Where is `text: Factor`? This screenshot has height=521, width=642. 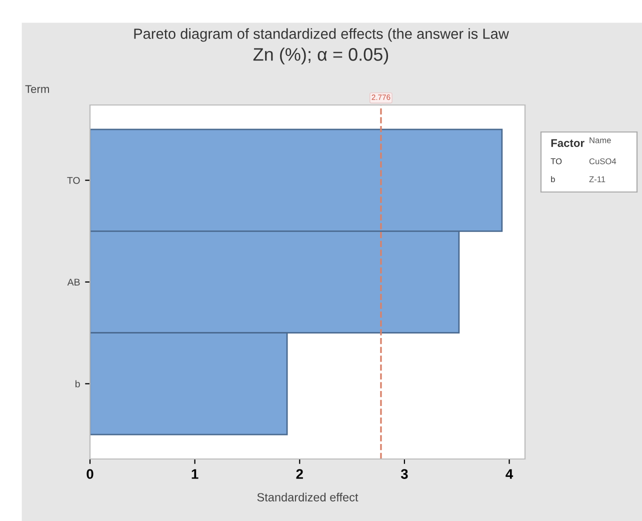
text: Factor is located at coordinates (567, 143).